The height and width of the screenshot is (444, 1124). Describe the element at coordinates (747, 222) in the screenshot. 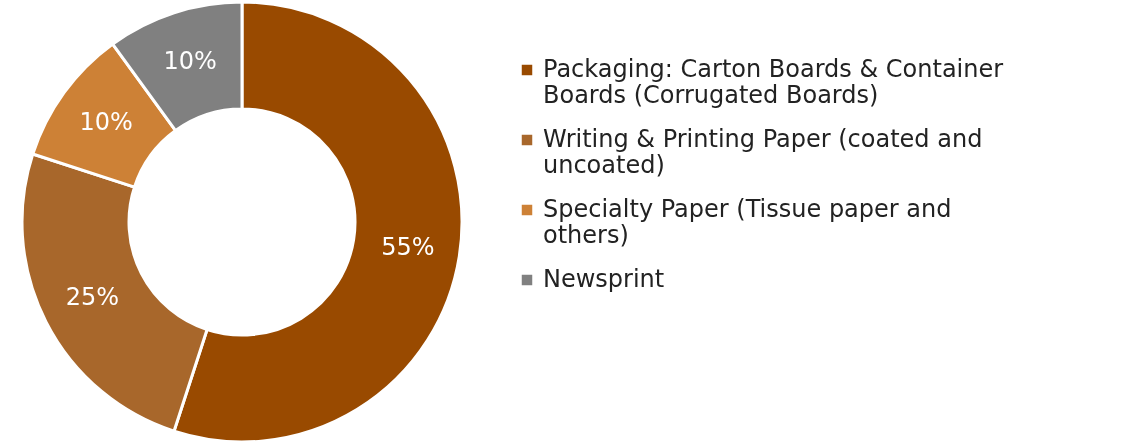

I see `legend-label: Specialty Paper (Tissue paper and others)` at that location.